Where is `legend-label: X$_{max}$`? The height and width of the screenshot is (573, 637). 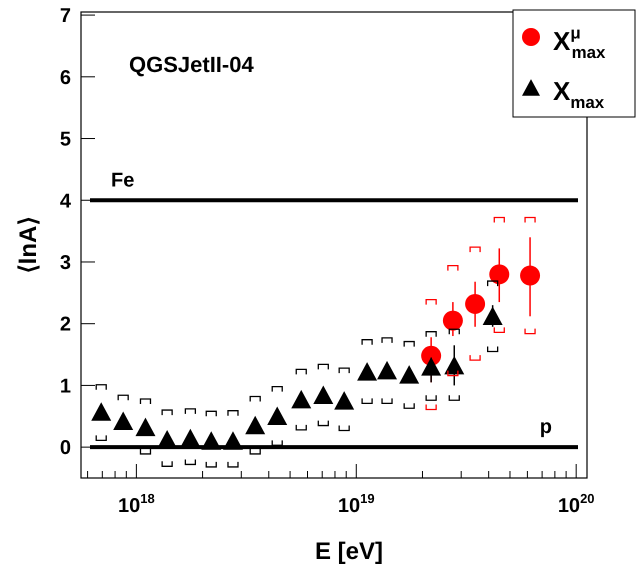
legend-label: X$_{max}$ is located at coordinates (579, 94).